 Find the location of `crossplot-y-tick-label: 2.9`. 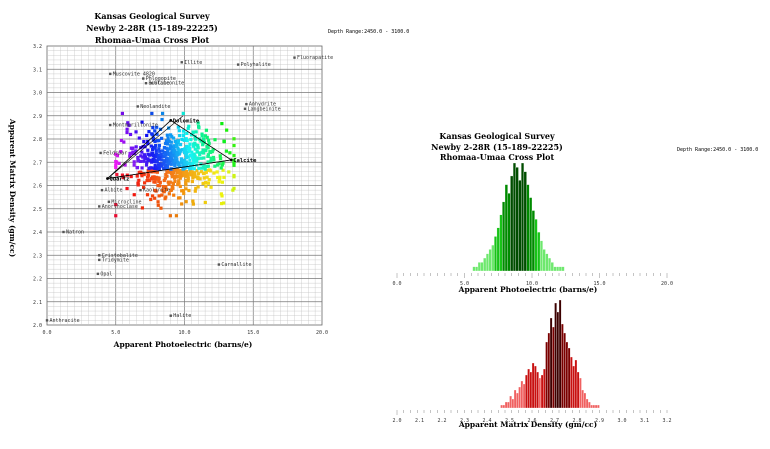

crossplot-y-tick-label: 2.9 is located at coordinates (37, 117).